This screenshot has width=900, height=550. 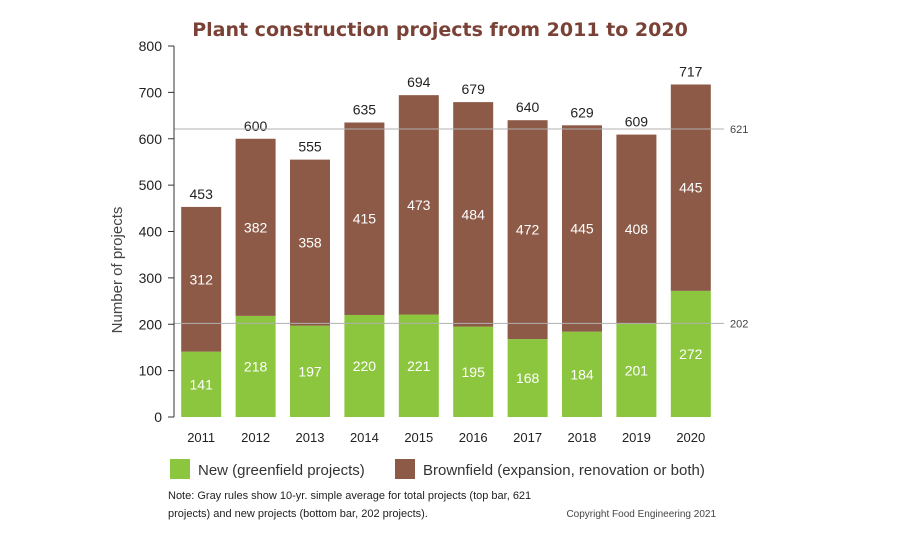 I want to click on value-label-new-2017: 168, so click(x=528, y=378).